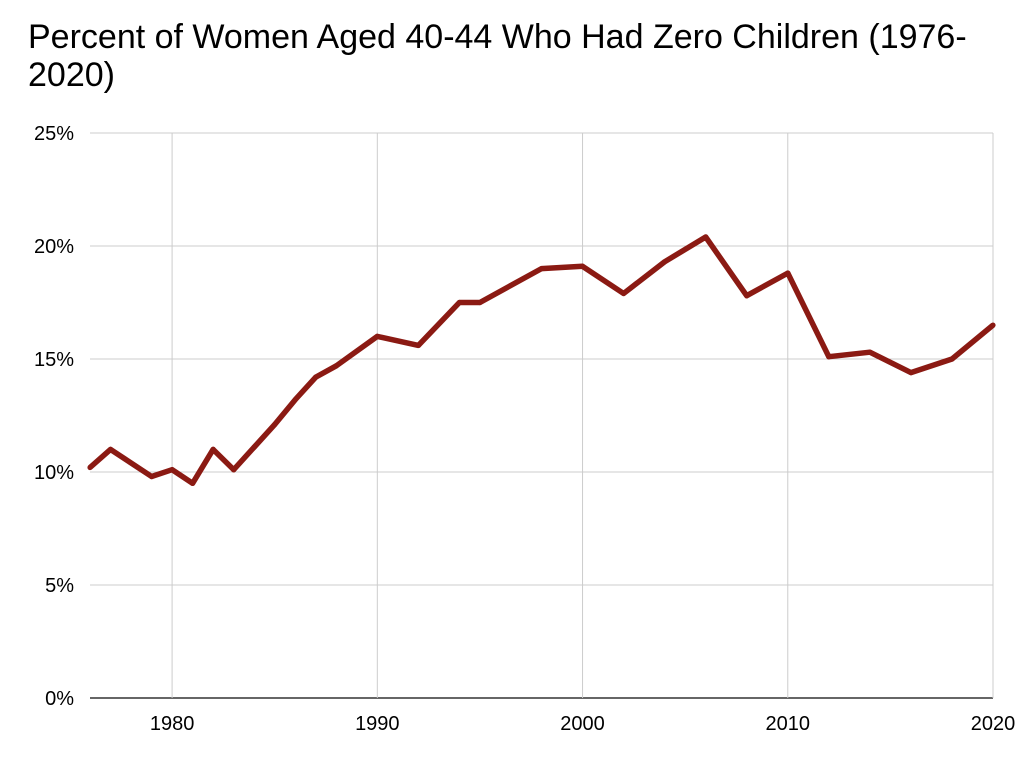 The height and width of the screenshot is (770, 1024). Describe the element at coordinates (172, 724) in the screenshot. I see `x-tick-label: 1980` at that location.